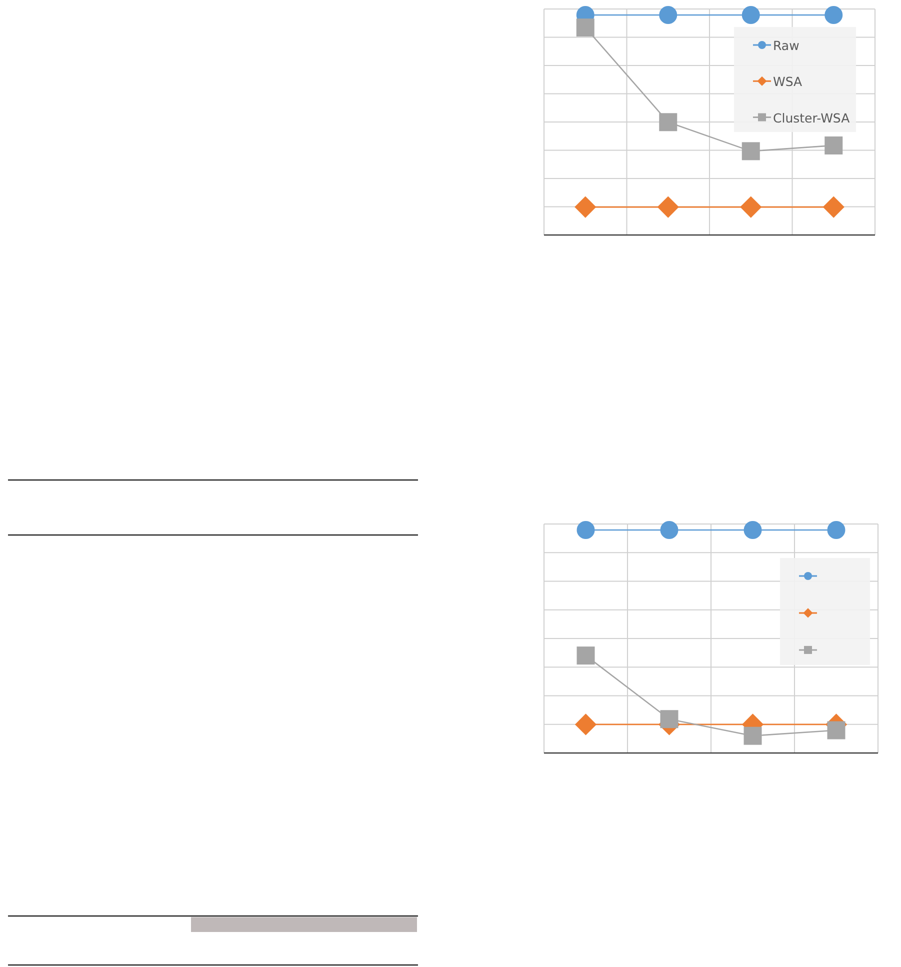 The height and width of the screenshot is (967, 901). I want to click on legend-label: Raw, so click(786, 45).